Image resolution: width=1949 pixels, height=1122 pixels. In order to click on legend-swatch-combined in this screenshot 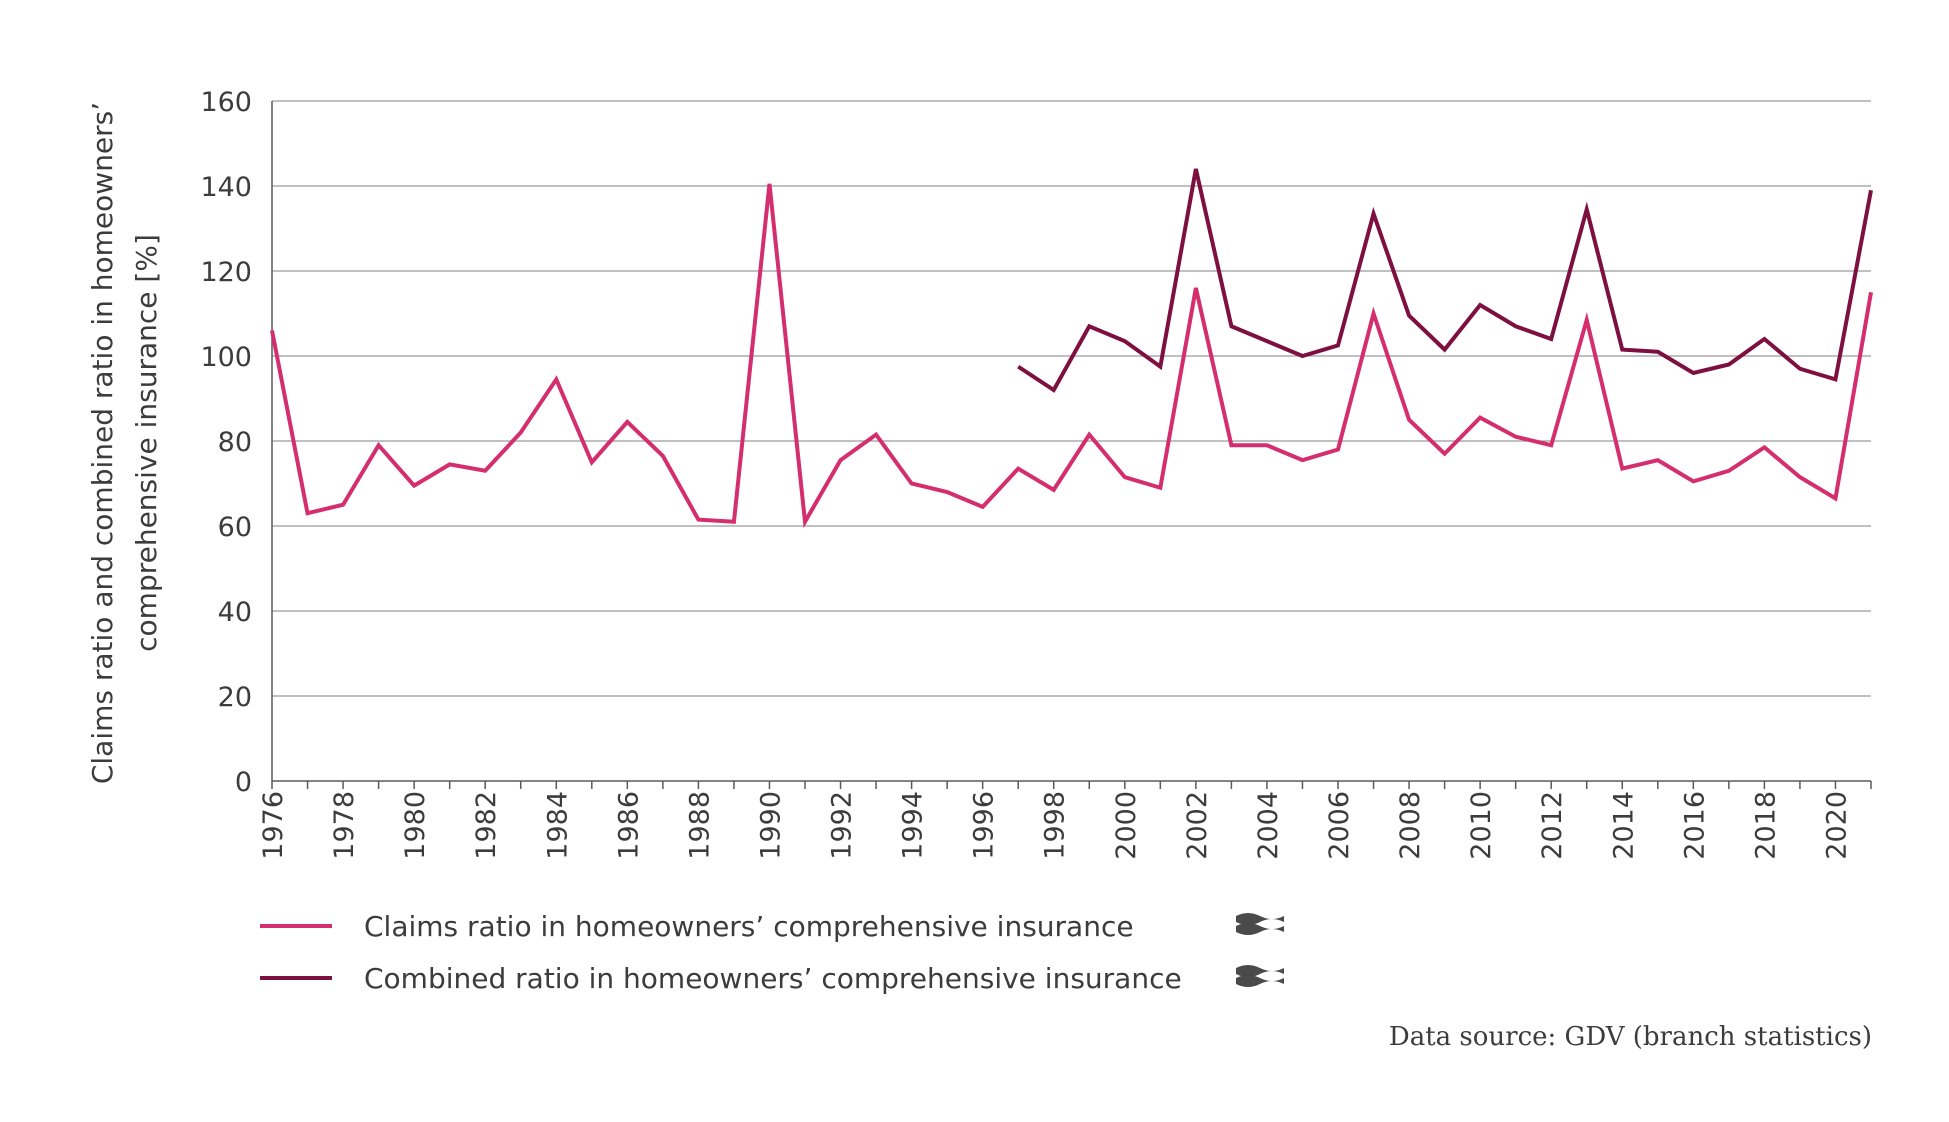, I will do `click(296, 978)`.